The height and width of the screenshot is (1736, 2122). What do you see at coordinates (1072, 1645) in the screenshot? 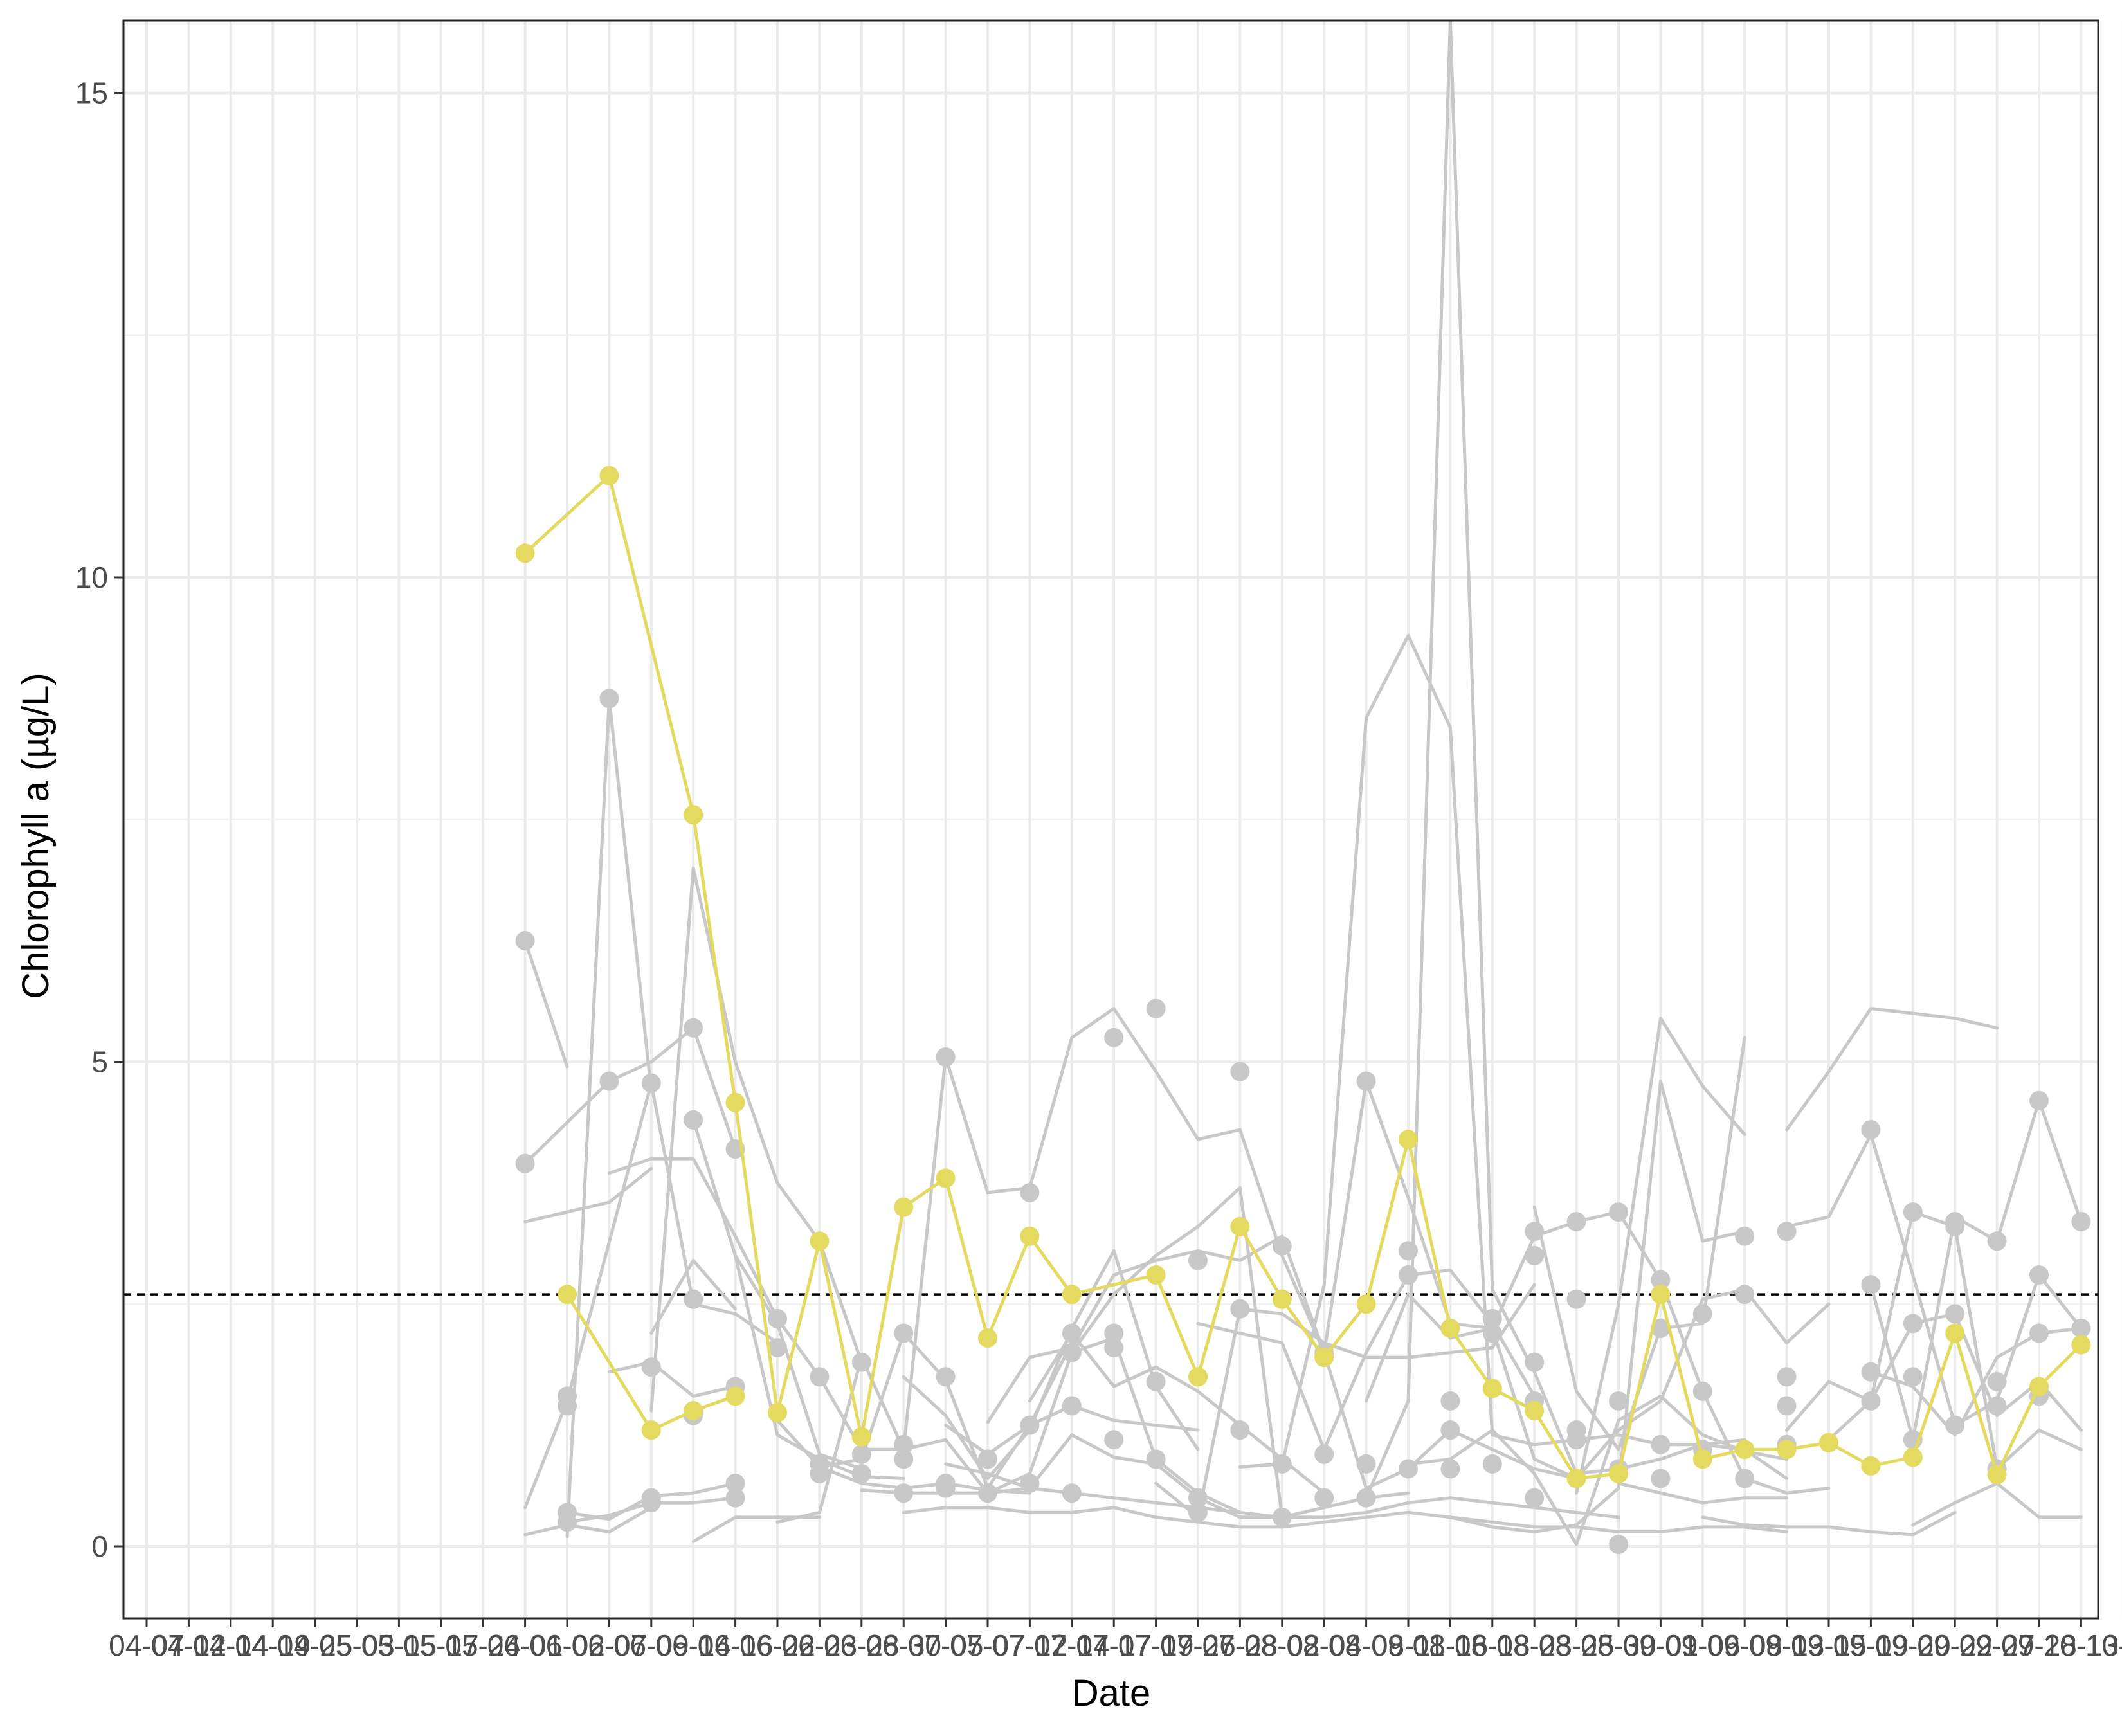
I see `x-tick-label: 07-14` at bounding box center [1072, 1645].